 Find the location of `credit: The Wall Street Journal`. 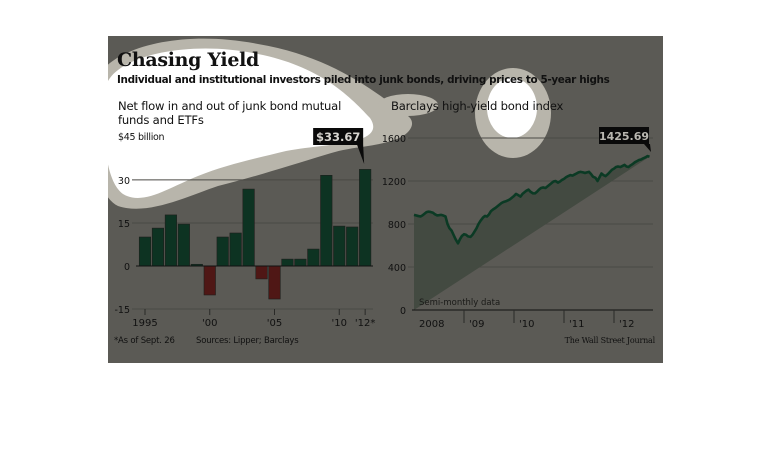

credit: The Wall Street Journal is located at coordinates (610, 340).